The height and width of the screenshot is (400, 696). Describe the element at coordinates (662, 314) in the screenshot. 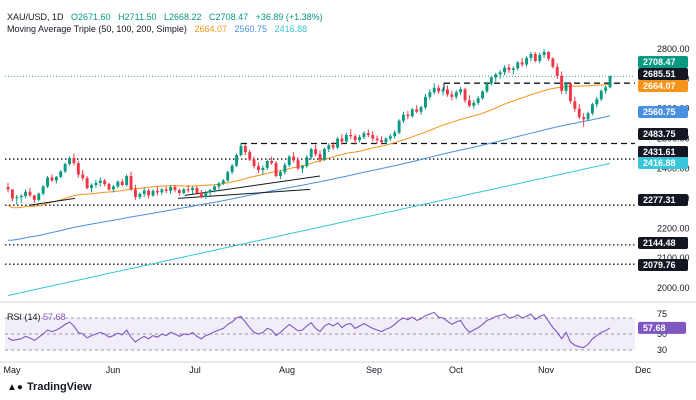

I see `rsi-tick-label: 75` at that location.